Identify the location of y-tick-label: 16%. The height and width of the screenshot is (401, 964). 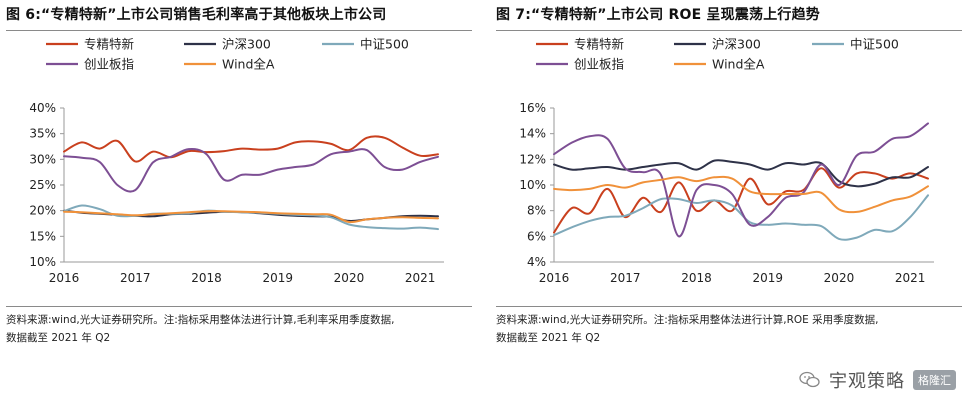
(532, 108).